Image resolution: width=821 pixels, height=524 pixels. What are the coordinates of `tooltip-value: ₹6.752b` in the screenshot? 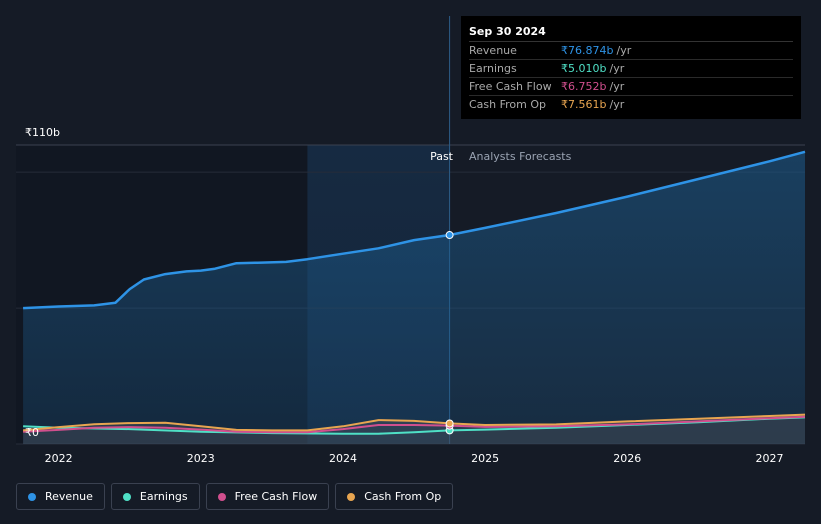 It's located at (584, 86).